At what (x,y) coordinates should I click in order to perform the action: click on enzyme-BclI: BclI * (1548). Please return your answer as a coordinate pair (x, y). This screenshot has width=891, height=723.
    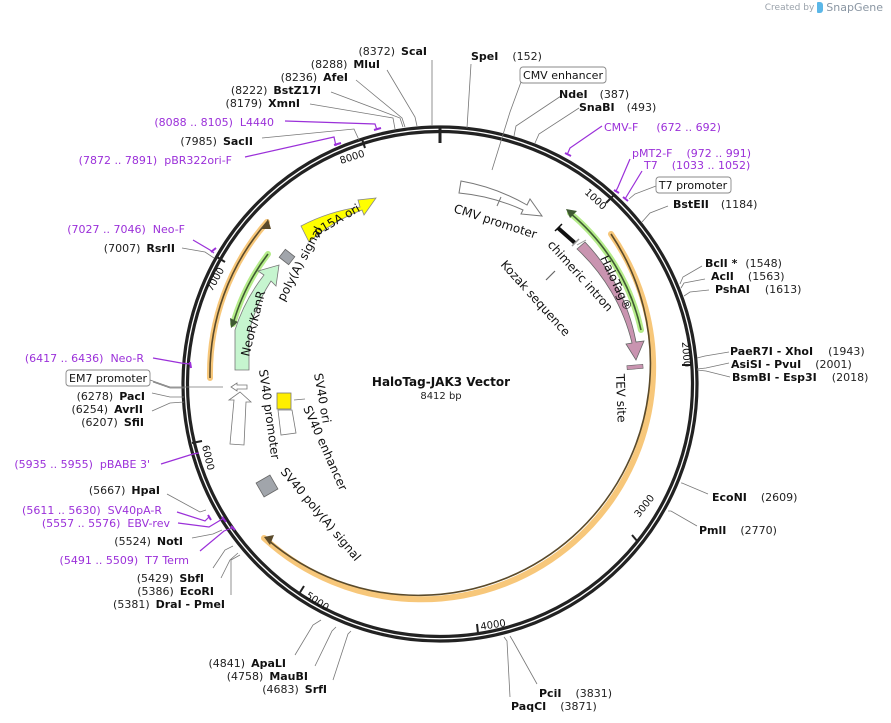
    Looking at the image, I should click on (743, 263).